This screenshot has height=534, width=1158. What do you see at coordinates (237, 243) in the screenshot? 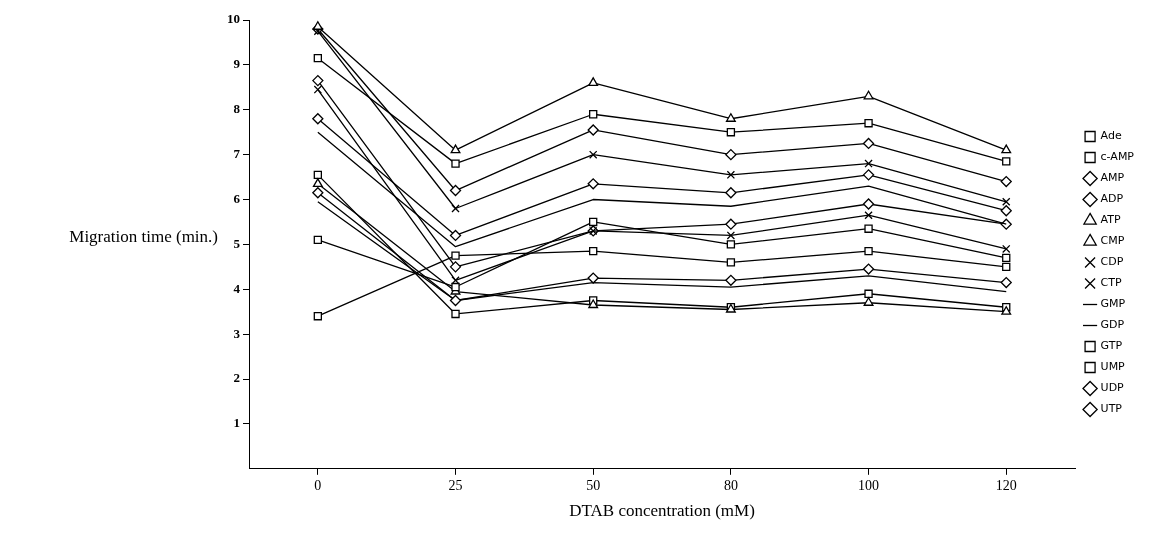
I see `y-tick-label: 5` at bounding box center [237, 243].